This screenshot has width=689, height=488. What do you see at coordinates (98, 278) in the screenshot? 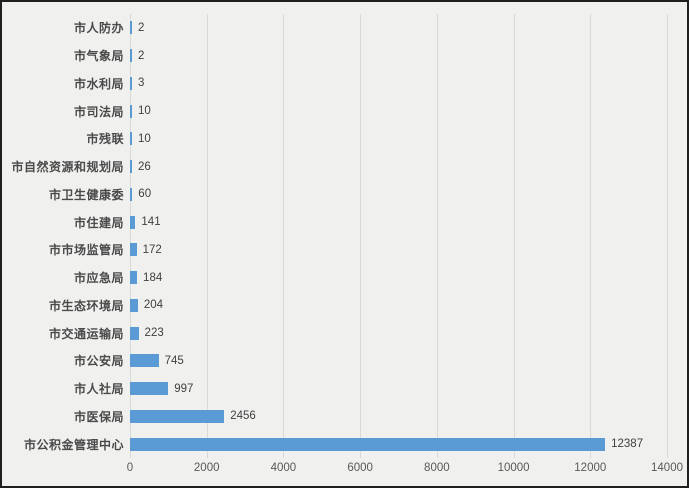
I see `category-label: 市应急局` at bounding box center [98, 278].